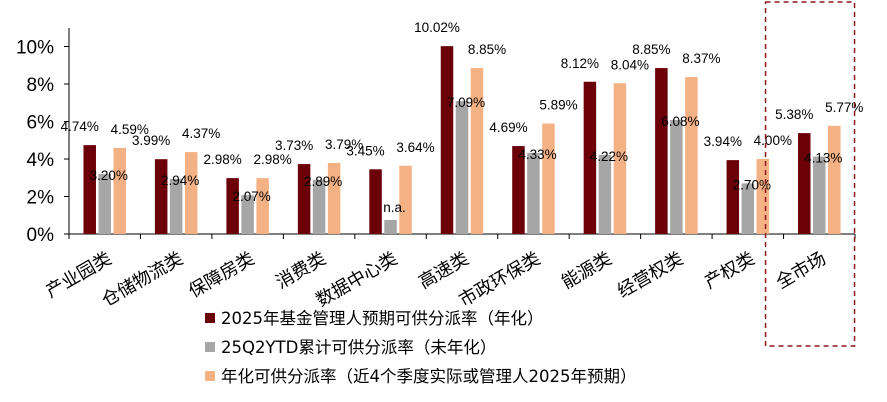  What do you see at coordinates (680, 121) in the screenshot?
I see `data-label: 6.08%` at bounding box center [680, 121].